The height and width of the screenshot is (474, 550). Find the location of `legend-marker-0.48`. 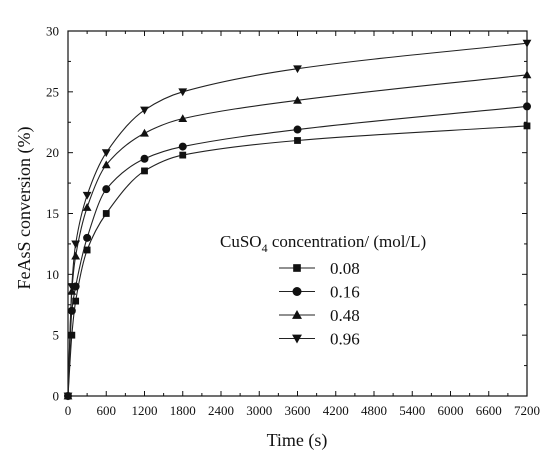

legend-marker-0.48 is located at coordinates (297, 314).